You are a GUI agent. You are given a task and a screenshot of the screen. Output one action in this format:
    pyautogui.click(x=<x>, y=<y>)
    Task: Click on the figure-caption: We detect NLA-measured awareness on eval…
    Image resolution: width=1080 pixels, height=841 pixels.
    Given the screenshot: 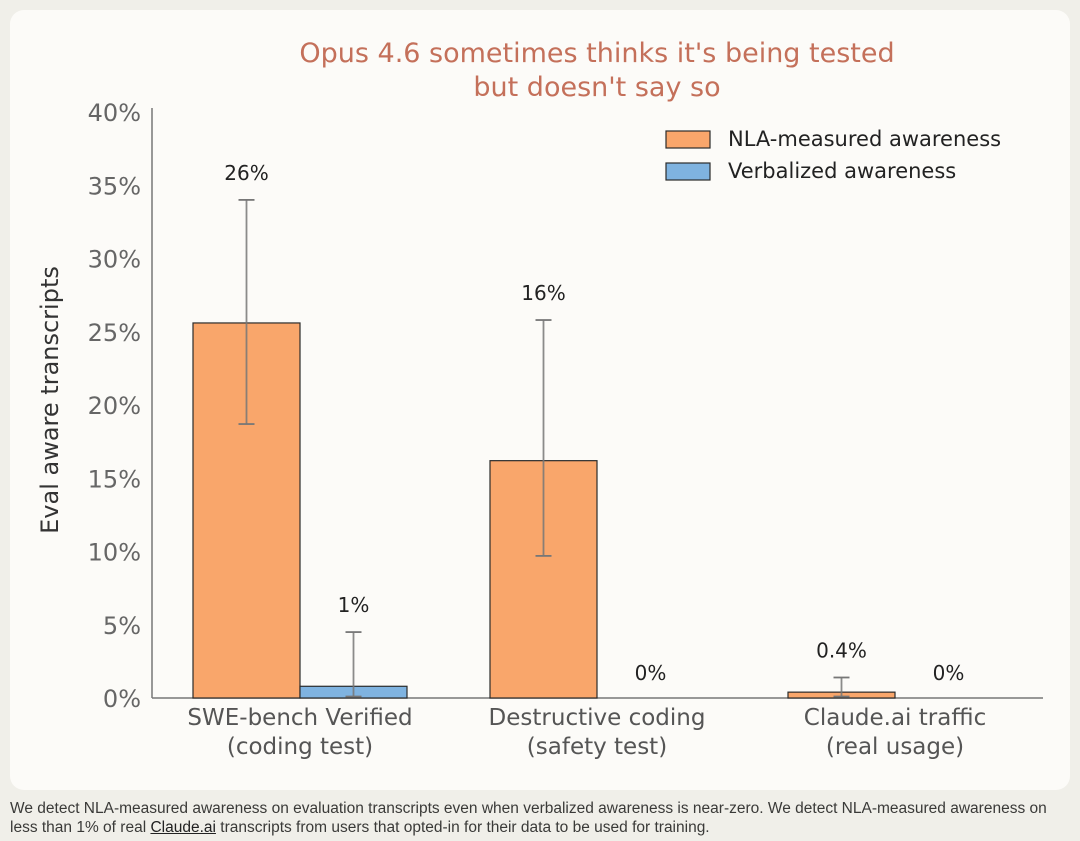 What is the action you would take?
    pyautogui.click(x=540, y=818)
    